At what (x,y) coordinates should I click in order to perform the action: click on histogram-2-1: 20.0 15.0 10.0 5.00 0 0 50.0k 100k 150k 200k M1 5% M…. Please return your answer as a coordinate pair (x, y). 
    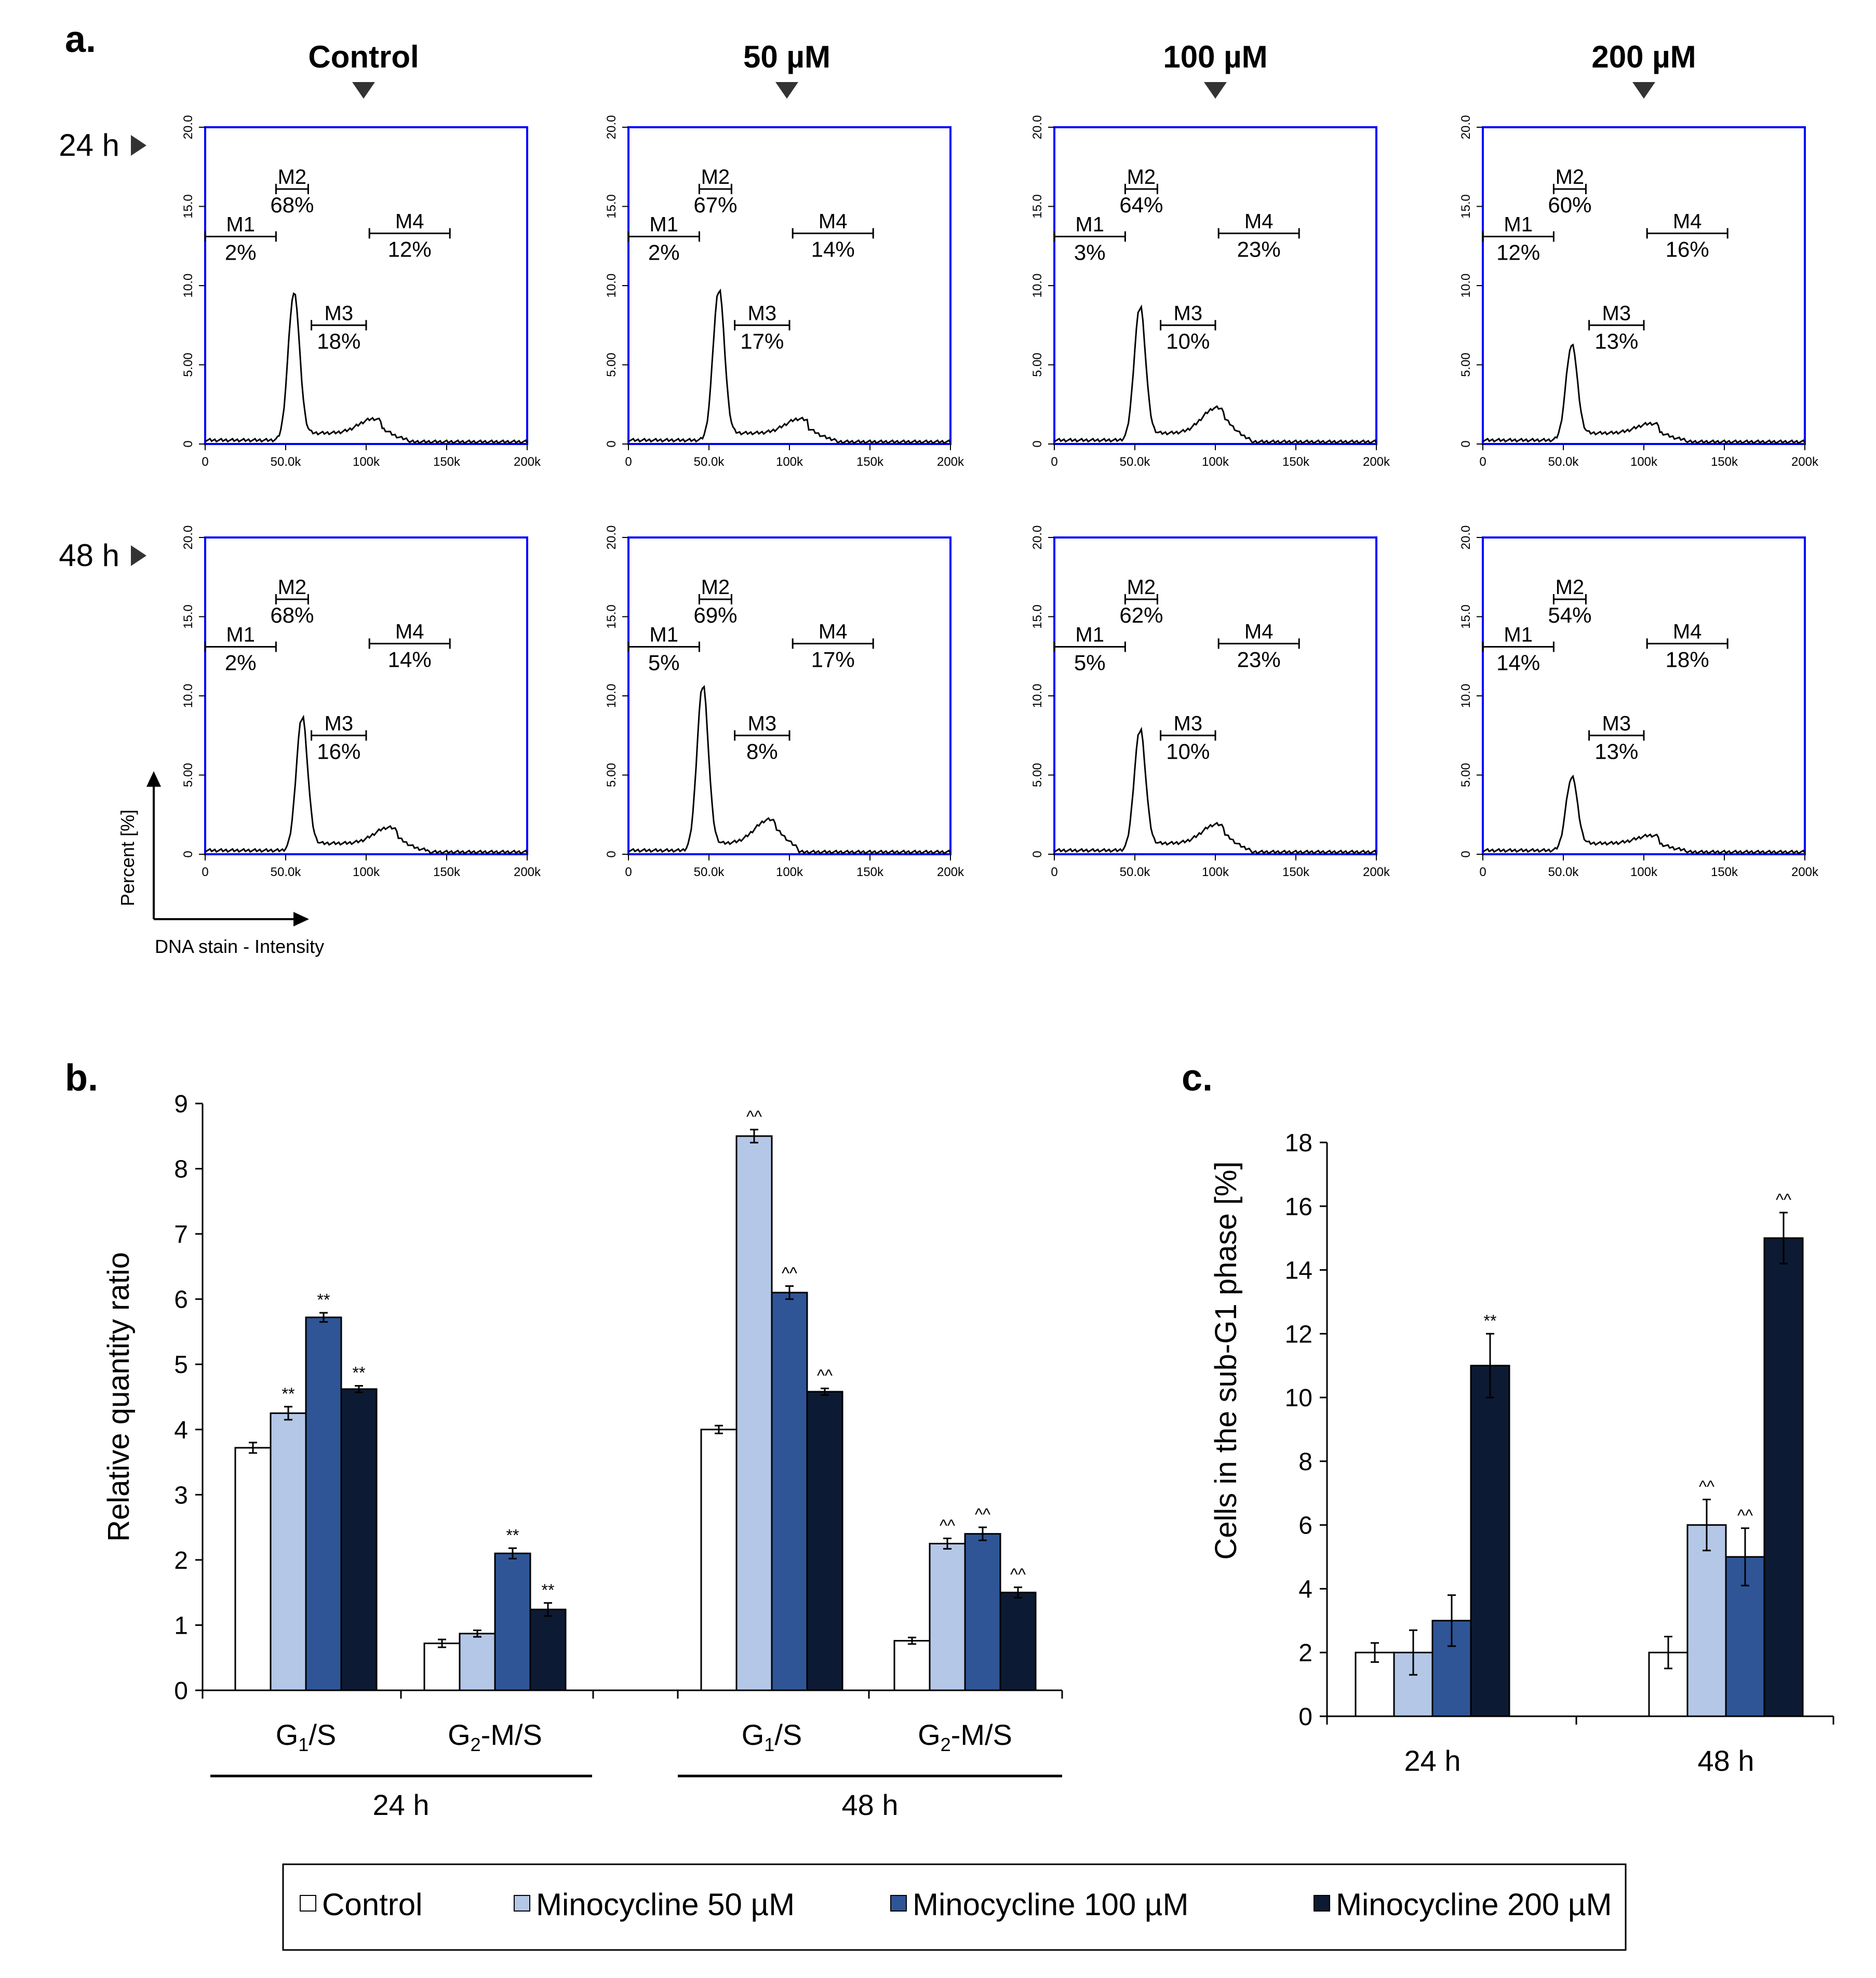
    Looking at the image, I should click on (1210, 702).